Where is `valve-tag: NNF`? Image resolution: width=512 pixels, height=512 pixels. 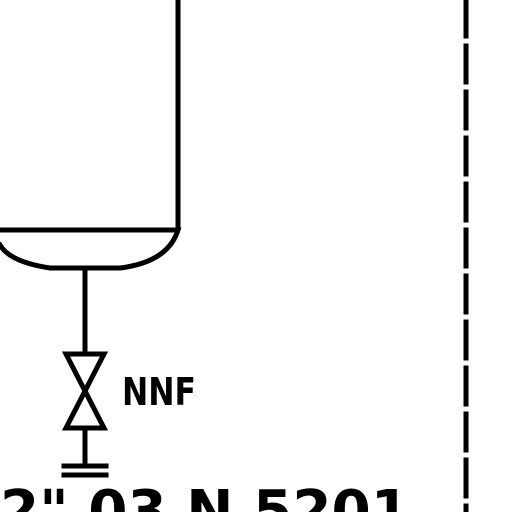 valve-tag: NNF is located at coordinates (159, 392).